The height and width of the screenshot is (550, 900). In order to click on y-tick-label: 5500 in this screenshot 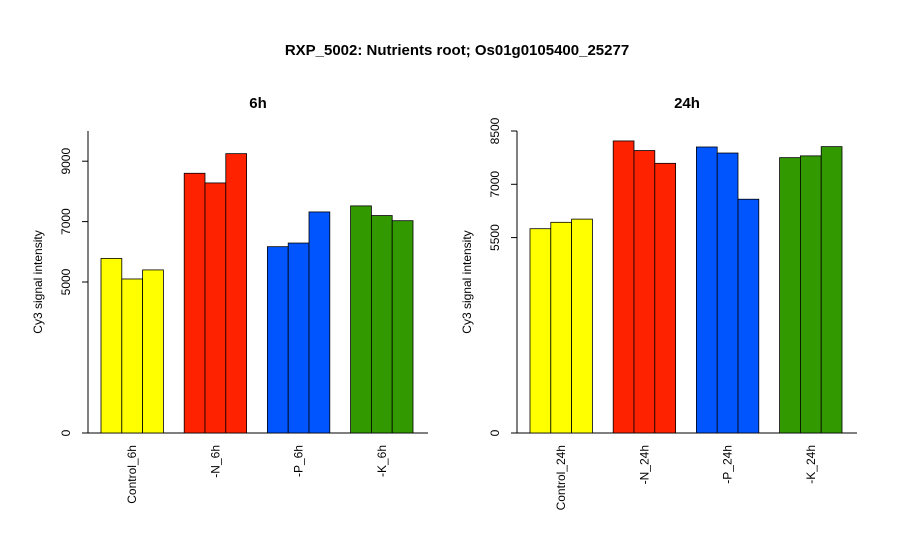, I will do `click(495, 237)`.